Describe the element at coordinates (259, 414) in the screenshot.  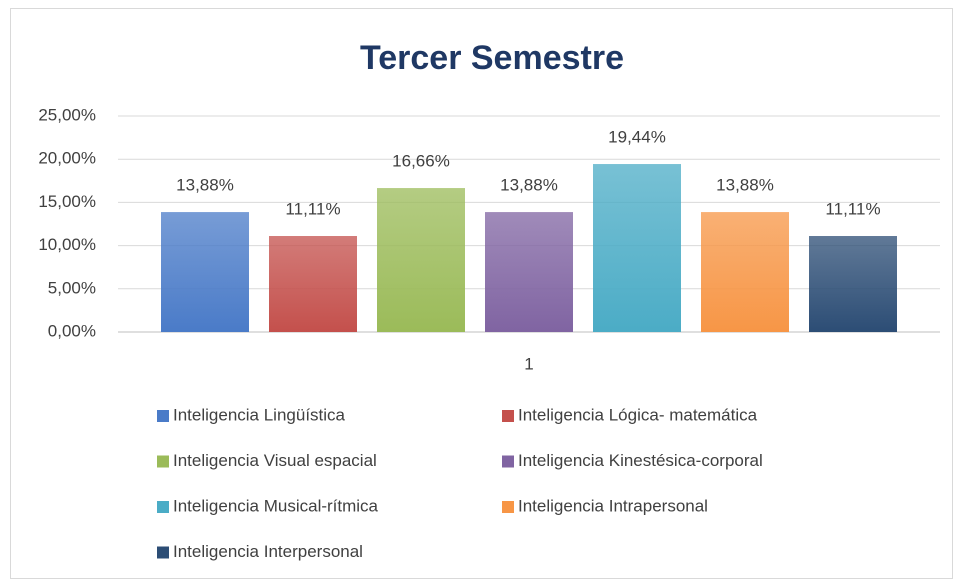
I see `legend-label: Inteligencia Lingüística` at that location.